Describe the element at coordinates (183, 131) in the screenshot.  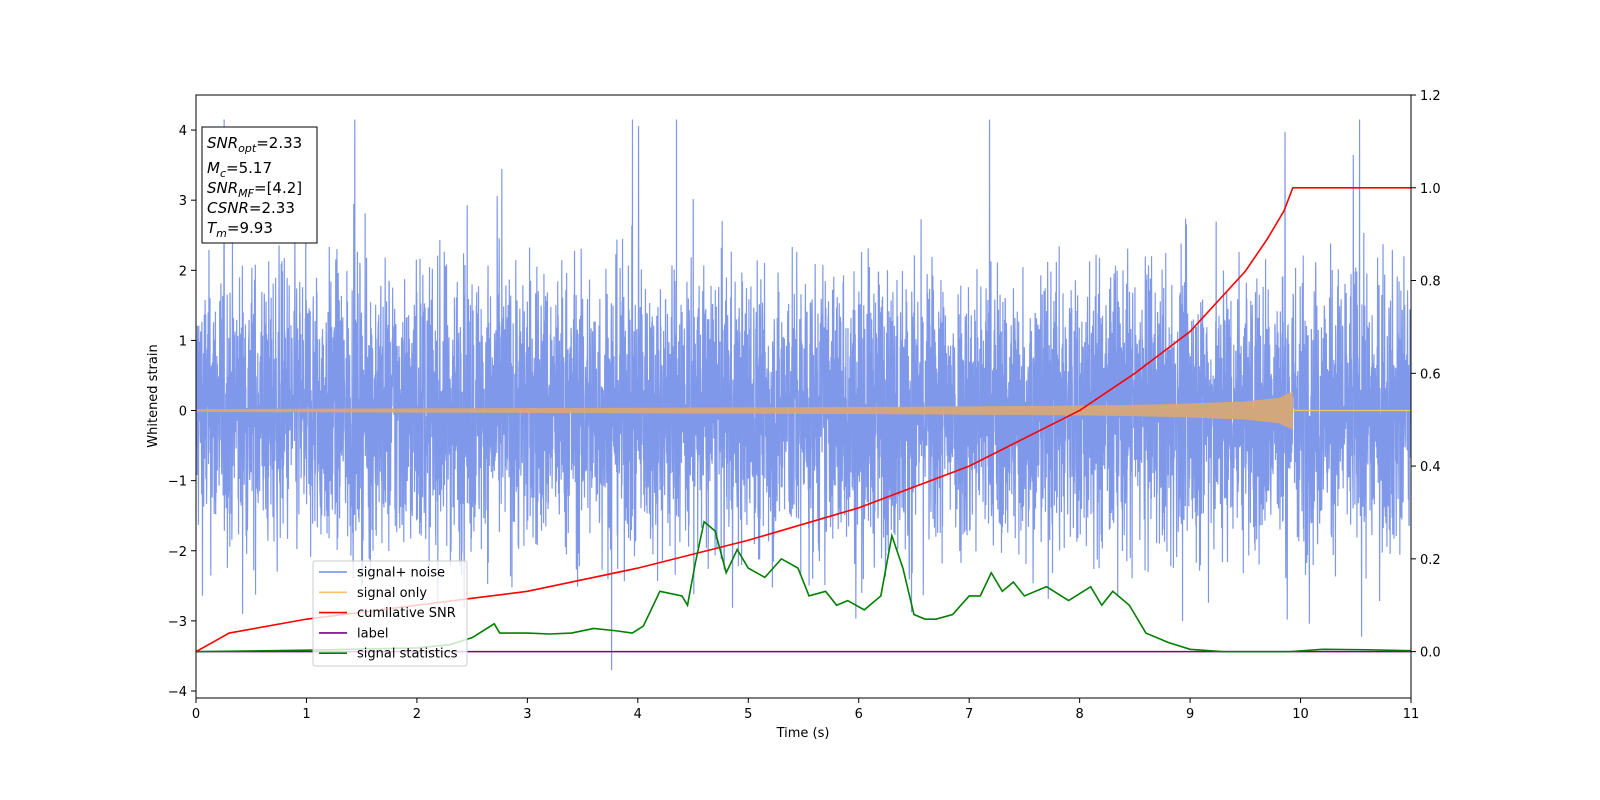
I see `y-tick-label: 4` at that location.